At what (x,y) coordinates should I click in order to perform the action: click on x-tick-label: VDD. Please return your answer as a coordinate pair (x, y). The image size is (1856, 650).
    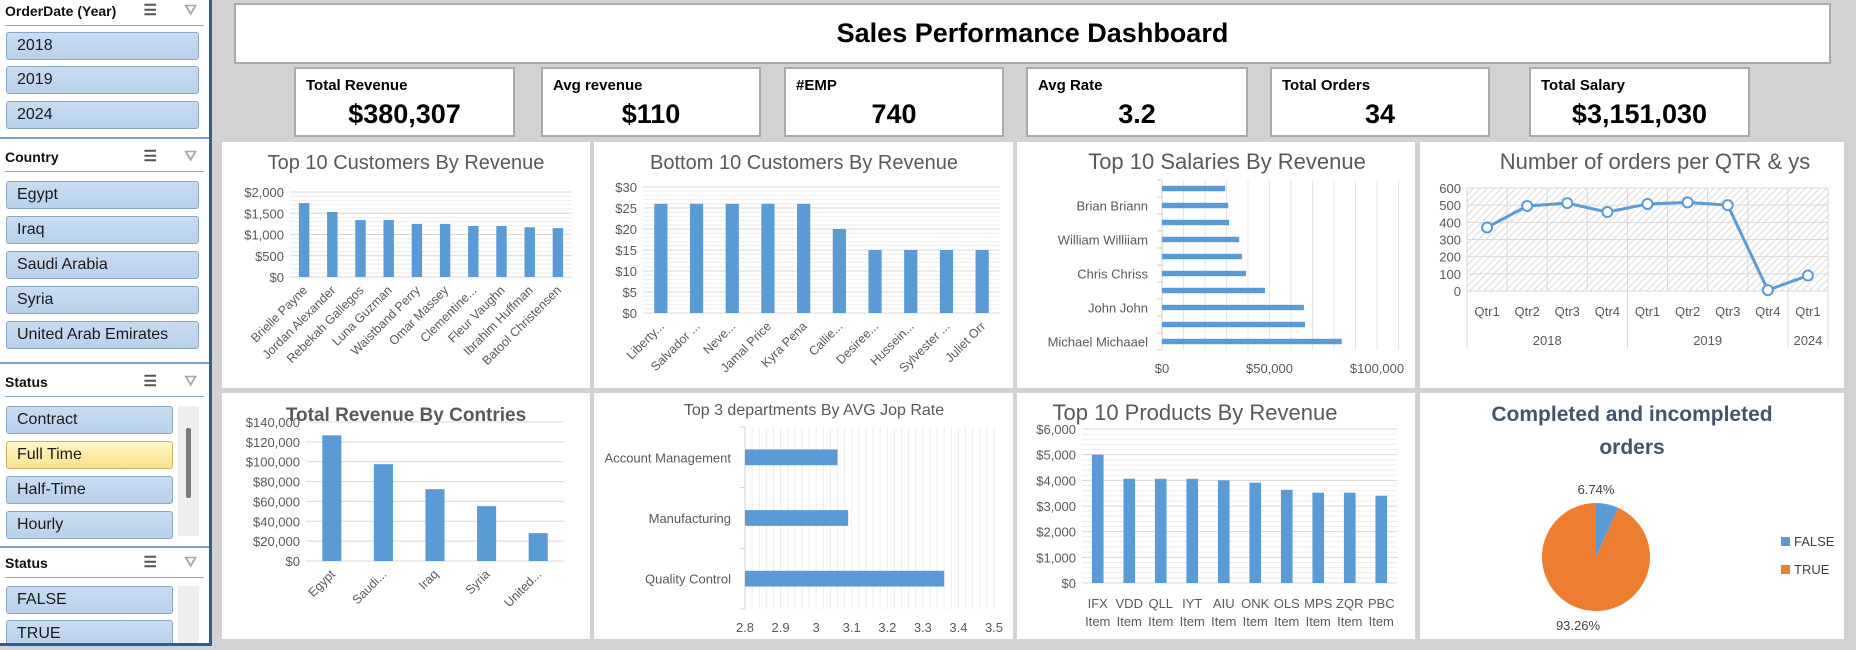
    Looking at the image, I should click on (1129, 603).